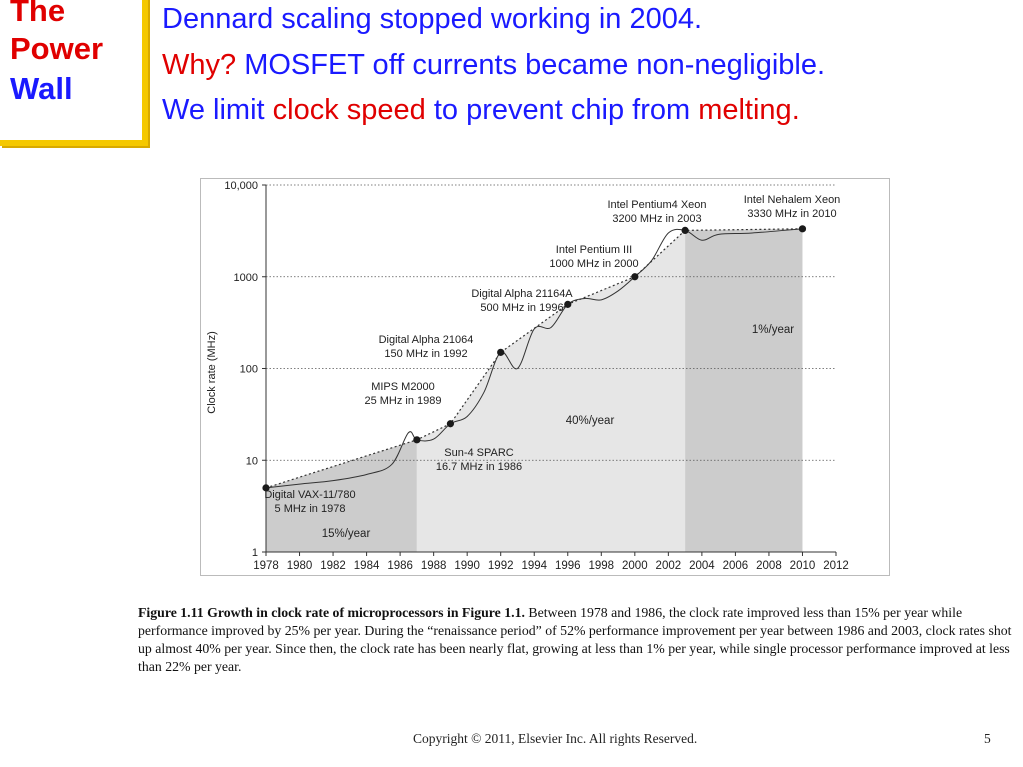  I want to click on region-label: 40%/year, so click(590, 421).